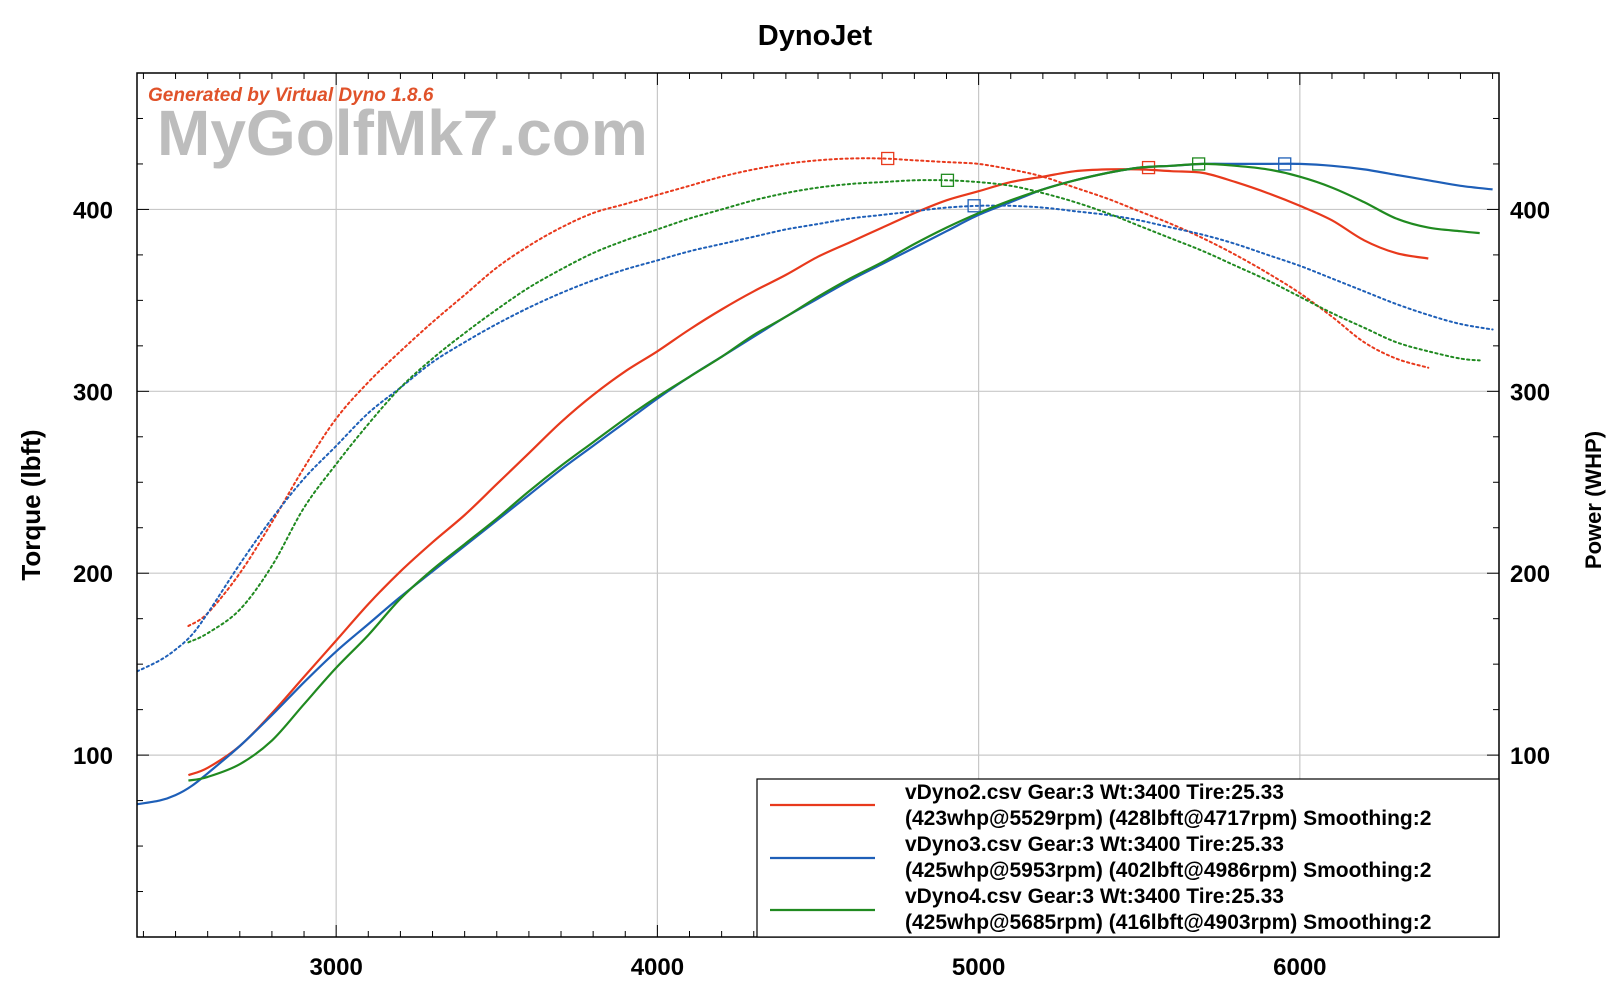  I want to click on chart-title: DynoJet, so click(815, 36).